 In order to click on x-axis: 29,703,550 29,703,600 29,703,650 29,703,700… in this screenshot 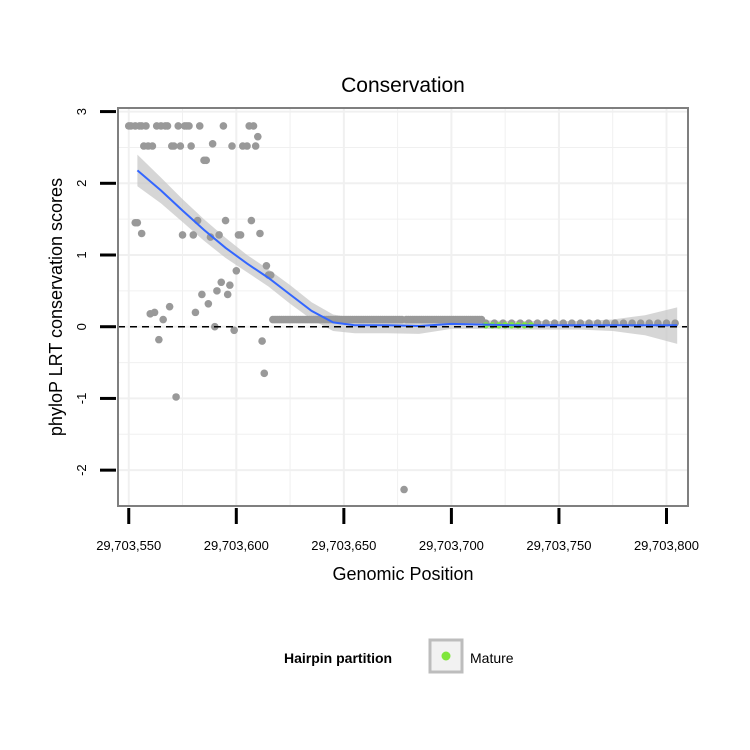, I will do `click(397, 530)`.